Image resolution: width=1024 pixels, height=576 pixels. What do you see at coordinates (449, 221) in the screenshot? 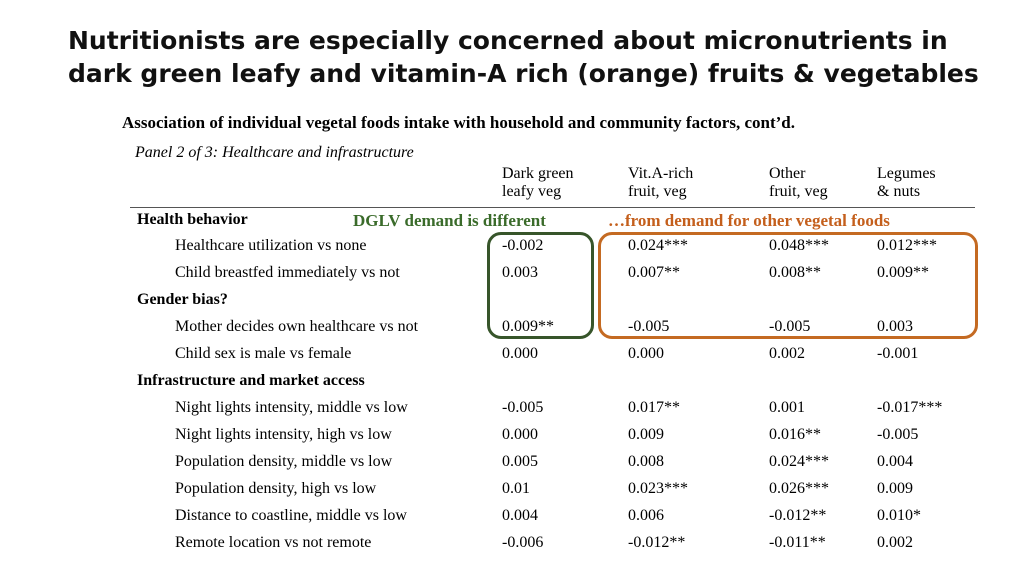
I see `dglv-annotation: DGLV demand is different` at bounding box center [449, 221].